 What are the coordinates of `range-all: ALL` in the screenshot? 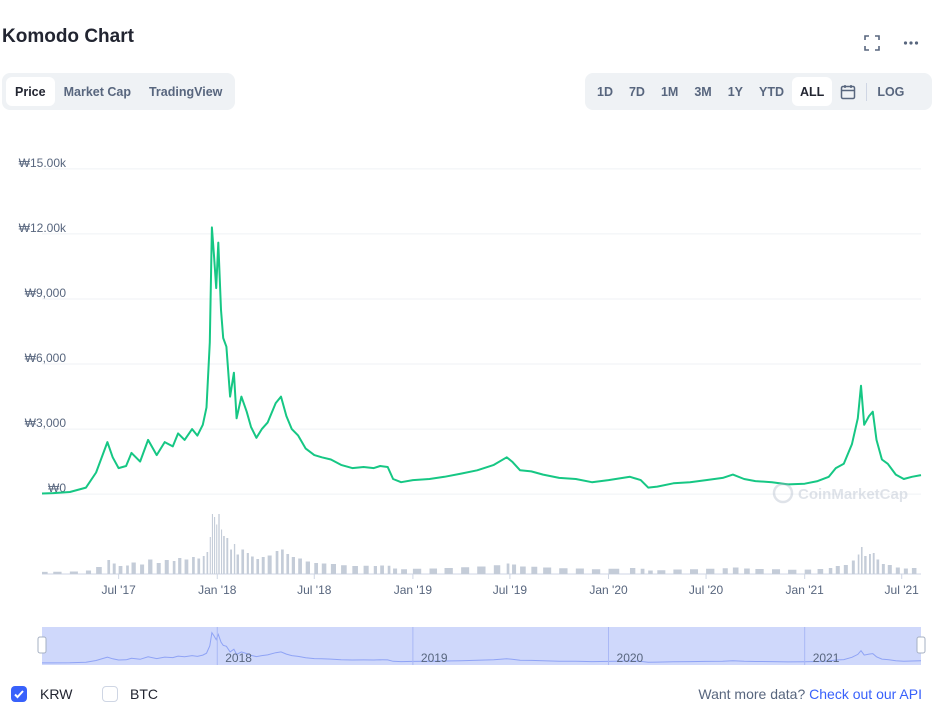 It's located at (812, 91).